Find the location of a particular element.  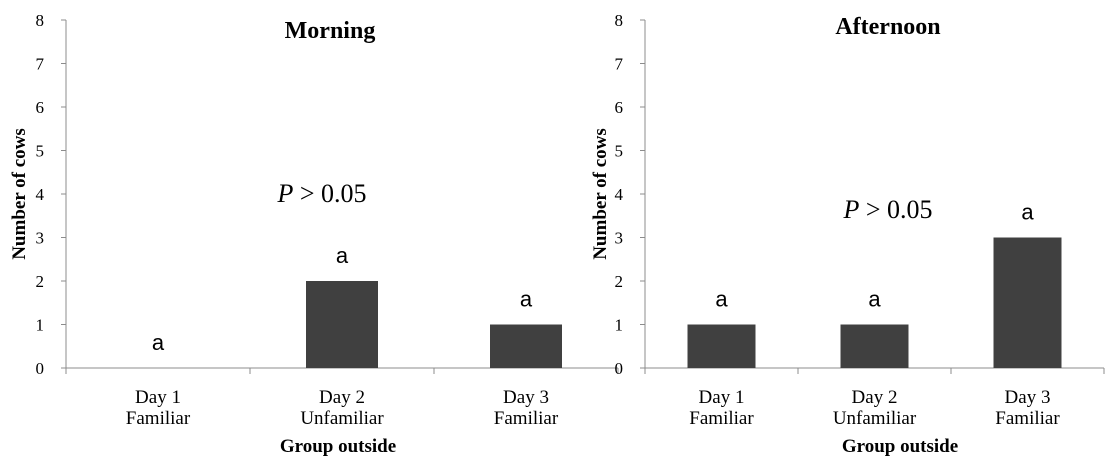

chart-title: Afternoon is located at coordinates (887, 27).